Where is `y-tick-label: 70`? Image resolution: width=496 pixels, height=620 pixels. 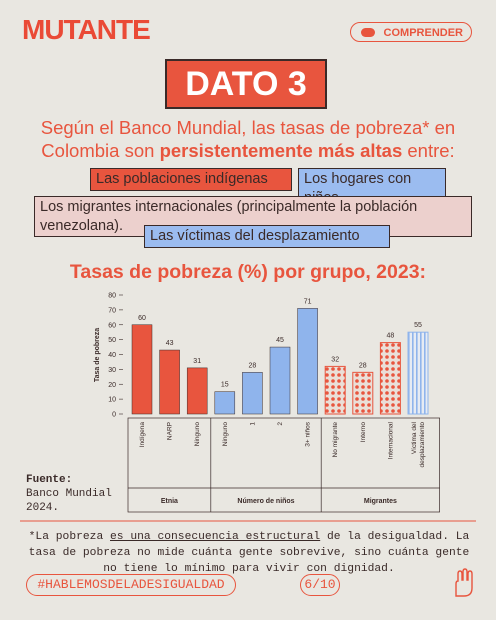
y-tick-label: 70 is located at coordinates (112, 310).